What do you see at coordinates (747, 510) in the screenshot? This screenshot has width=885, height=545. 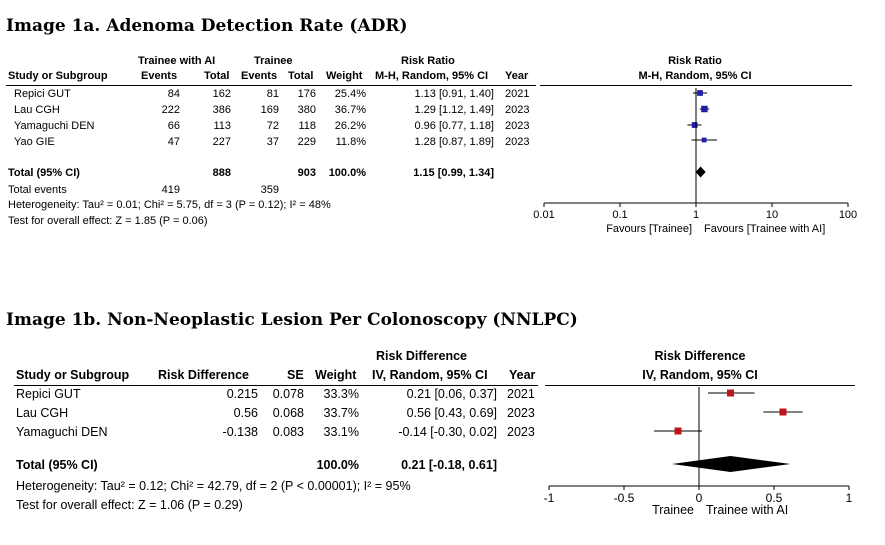 I see `favours-right-label: Trainee with AI` at bounding box center [747, 510].